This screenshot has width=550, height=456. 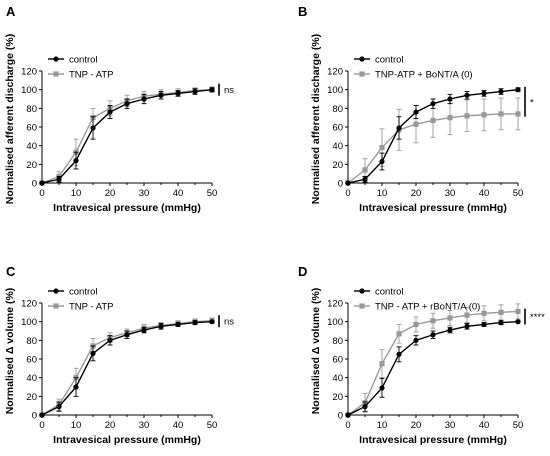 What do you see at coordinates (413, 75) in the screenshot?
I see `legend-item: TNP-ATP + BoNT/A (0)` at bounding box center [413, 75].